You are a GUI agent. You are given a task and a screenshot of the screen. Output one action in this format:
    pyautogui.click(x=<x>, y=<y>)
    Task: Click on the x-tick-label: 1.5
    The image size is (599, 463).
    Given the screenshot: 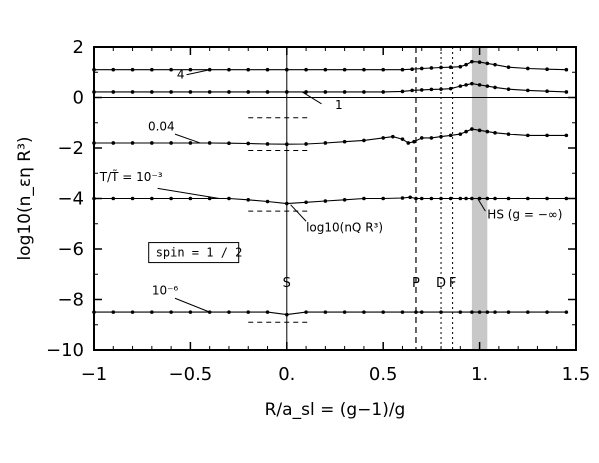 What is the action you would take?
    pyautogui.click(x=576, y=374)
    